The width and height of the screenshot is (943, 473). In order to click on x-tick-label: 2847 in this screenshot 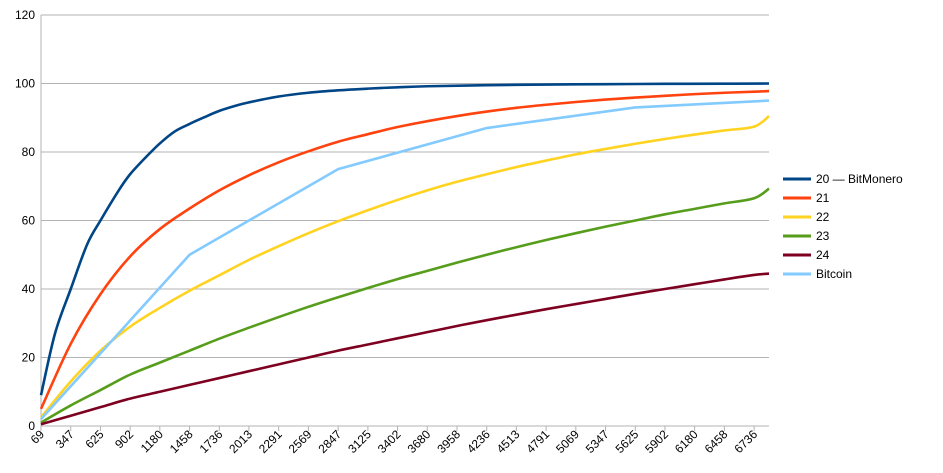, I will do `click(329, 441)`.